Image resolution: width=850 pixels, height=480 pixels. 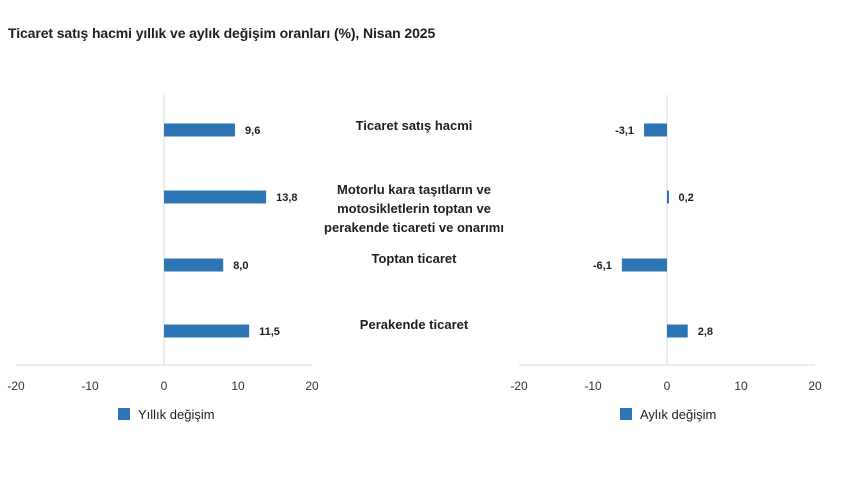 I want to click on category-label-1-line-1: motosikletlerin toptan ve, so click(x=414, y=208).